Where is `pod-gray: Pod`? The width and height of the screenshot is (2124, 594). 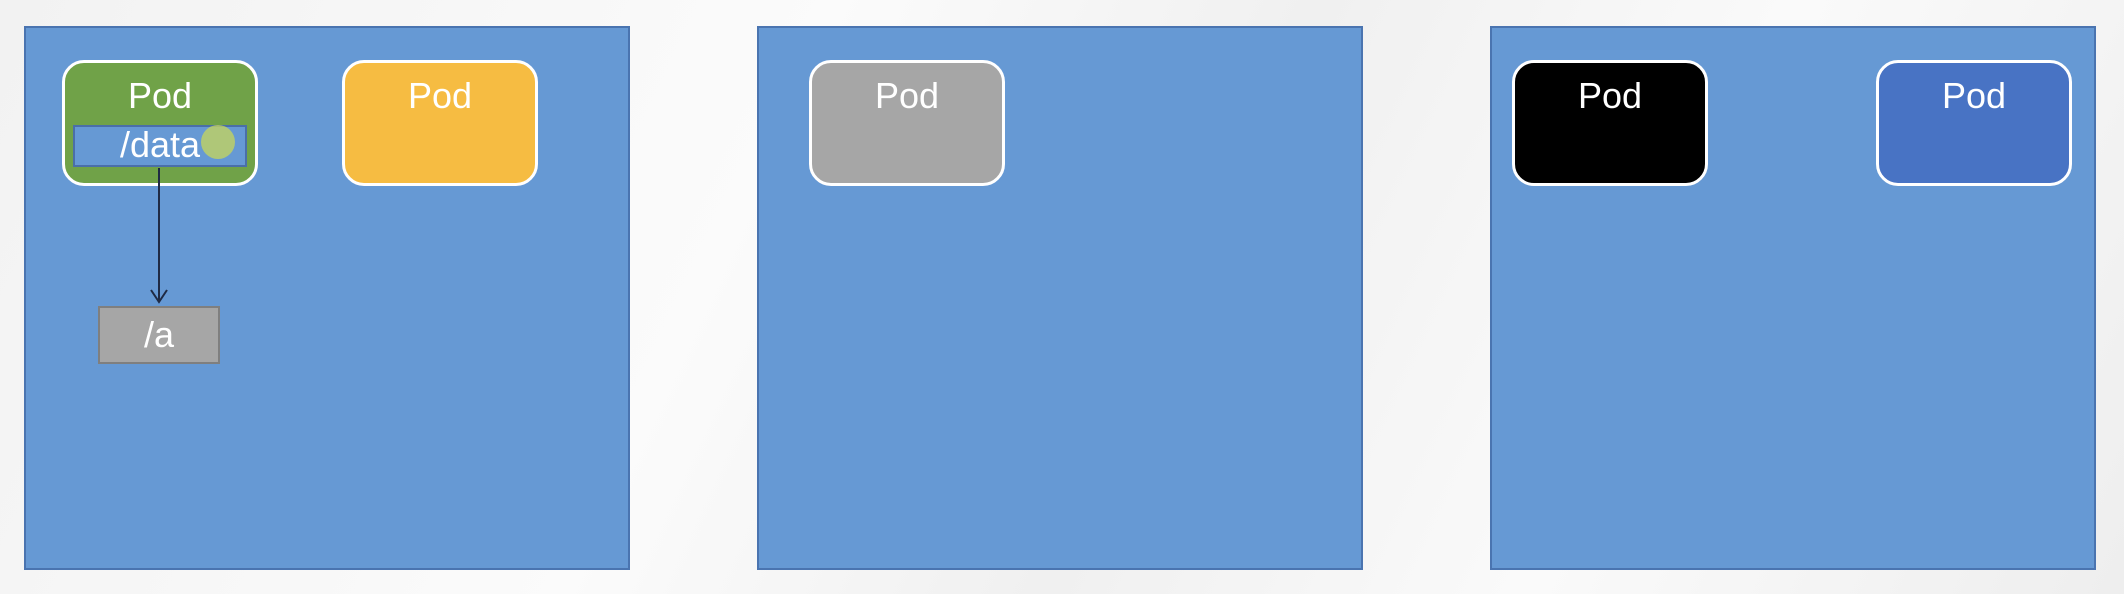 pod-gray: Pod is located at coordinates (907, 123).